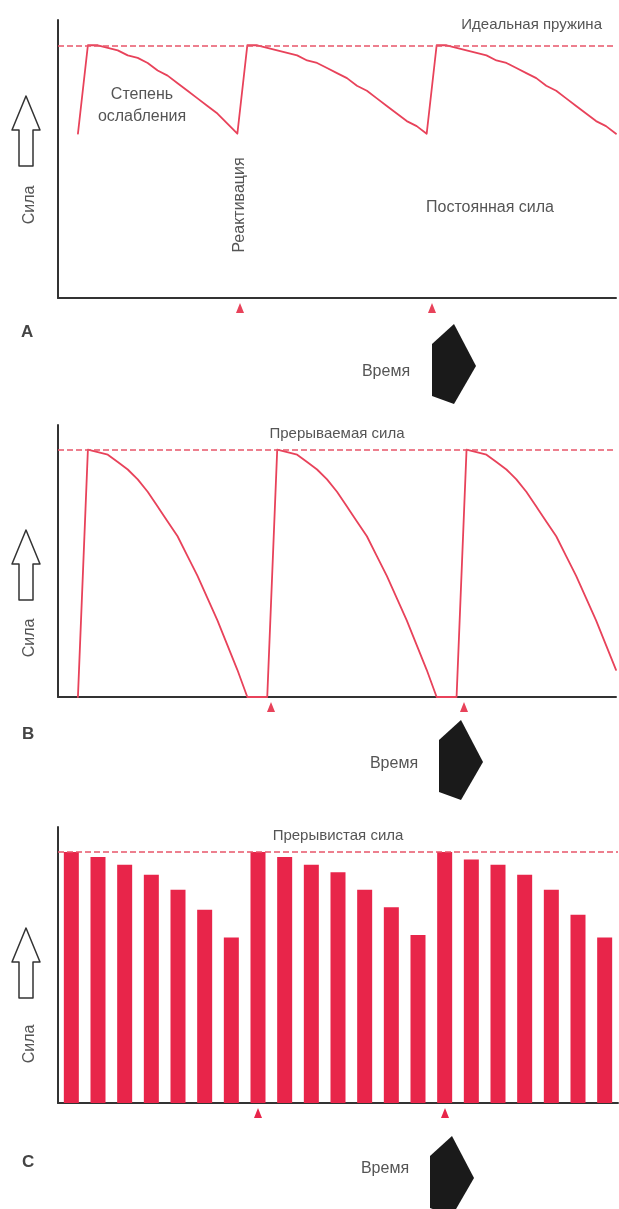 This screenshot has width=619, height=1209. I want to click on ref-line-label: Прерывистая сила, so click(338, 835).